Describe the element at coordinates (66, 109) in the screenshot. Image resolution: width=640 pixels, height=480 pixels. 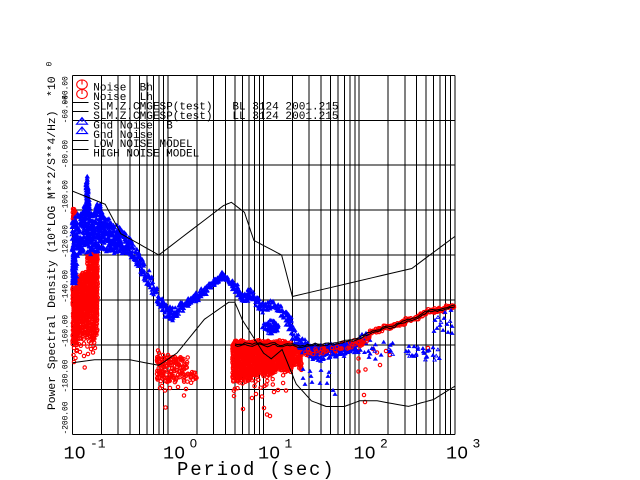
I see `svg-text: -60.00` at that location.